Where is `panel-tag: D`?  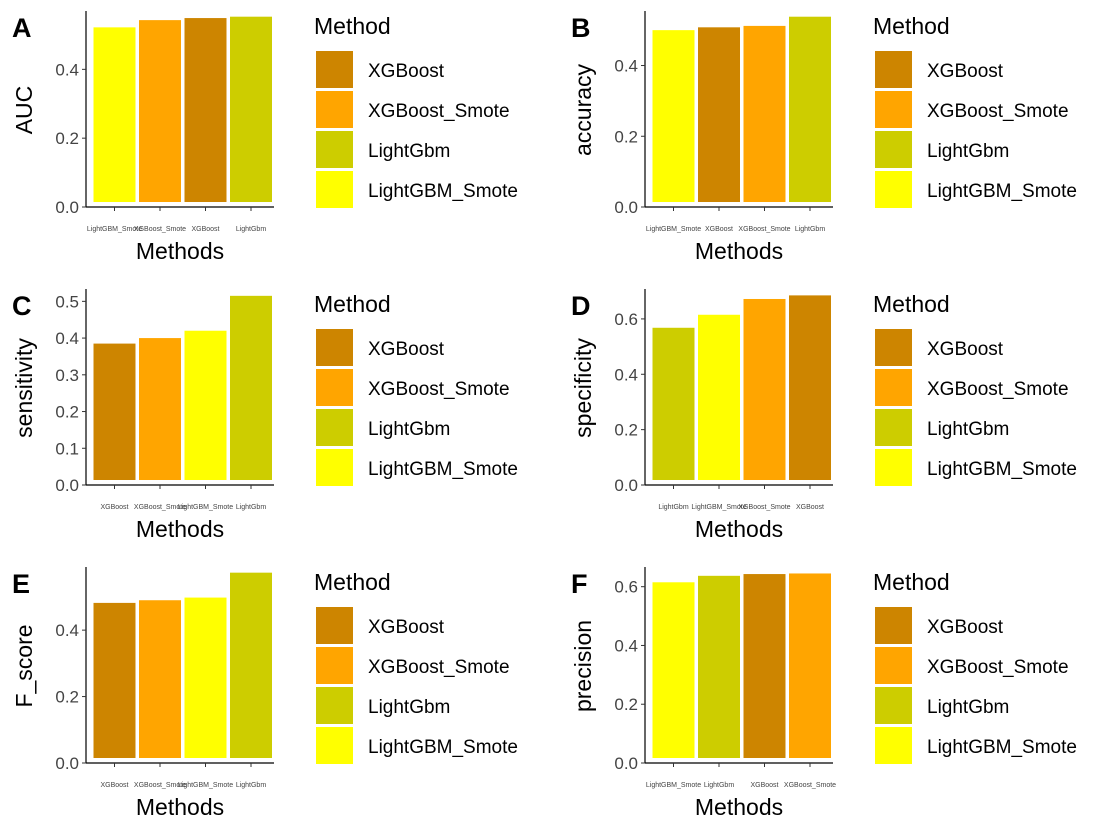
panel-tag: D is located at coordinates (581, 306).